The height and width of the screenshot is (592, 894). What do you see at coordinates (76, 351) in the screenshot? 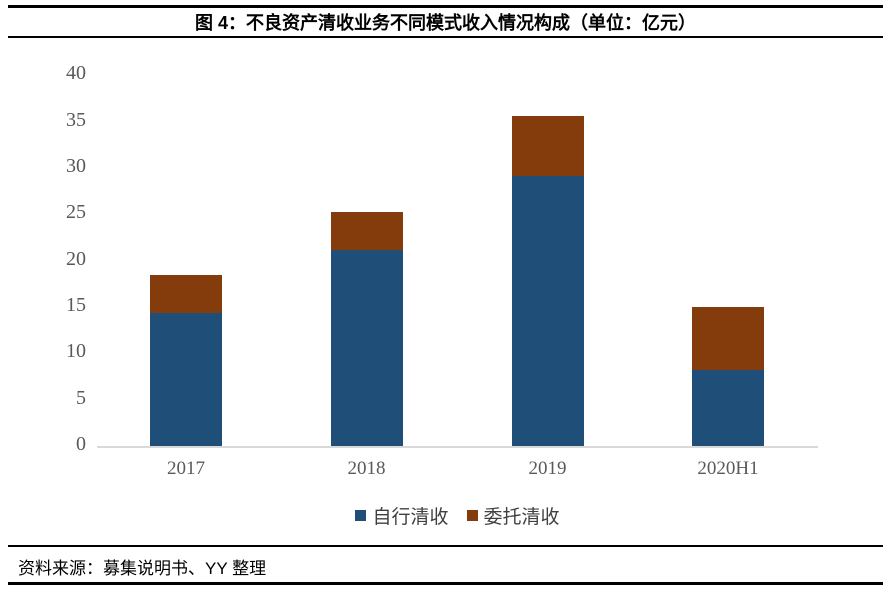
I see `y-axis-tick-label: 10` at bounding box center [76, 351].